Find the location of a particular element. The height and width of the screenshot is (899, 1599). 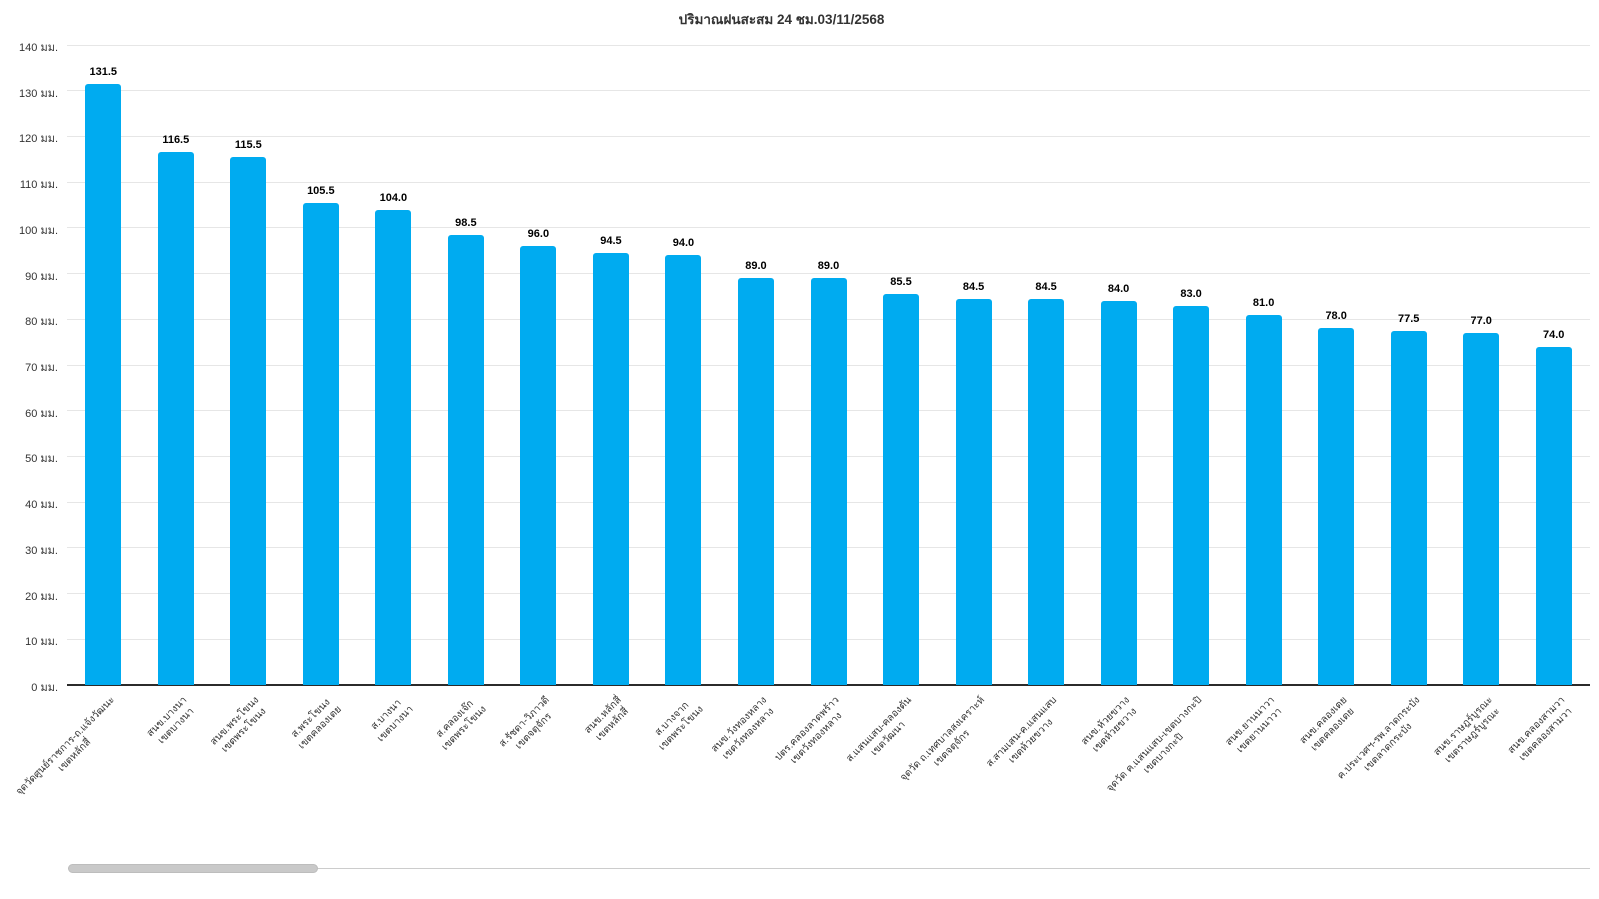

y-axis-tick-label: 140 มม. is located at coordinates (38, 48).